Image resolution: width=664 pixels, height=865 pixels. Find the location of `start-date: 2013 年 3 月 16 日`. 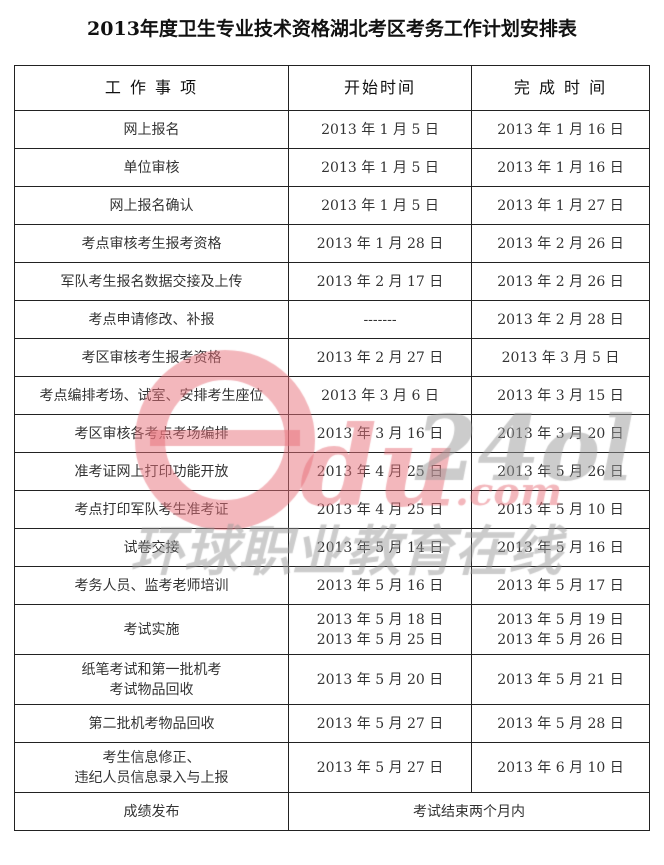

start-date: 2013 年 3 月 16 日 is located at coordinates (380, 433).